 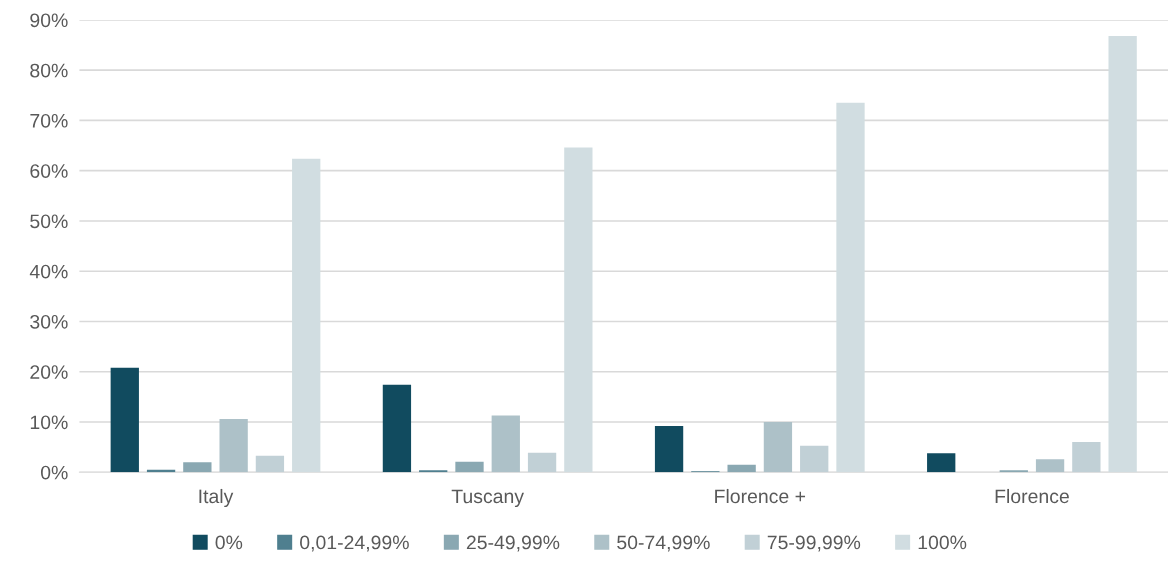 I want to click on legend-label: 50-74,99%, so click(x=663, y=543).